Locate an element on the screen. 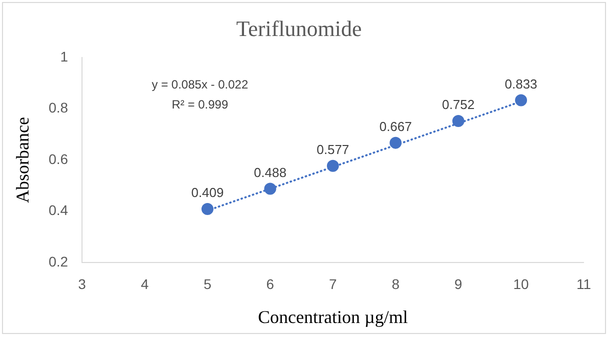 The image size is (610, 340). data-label: 0.667 is located at coordinates (395, 126).